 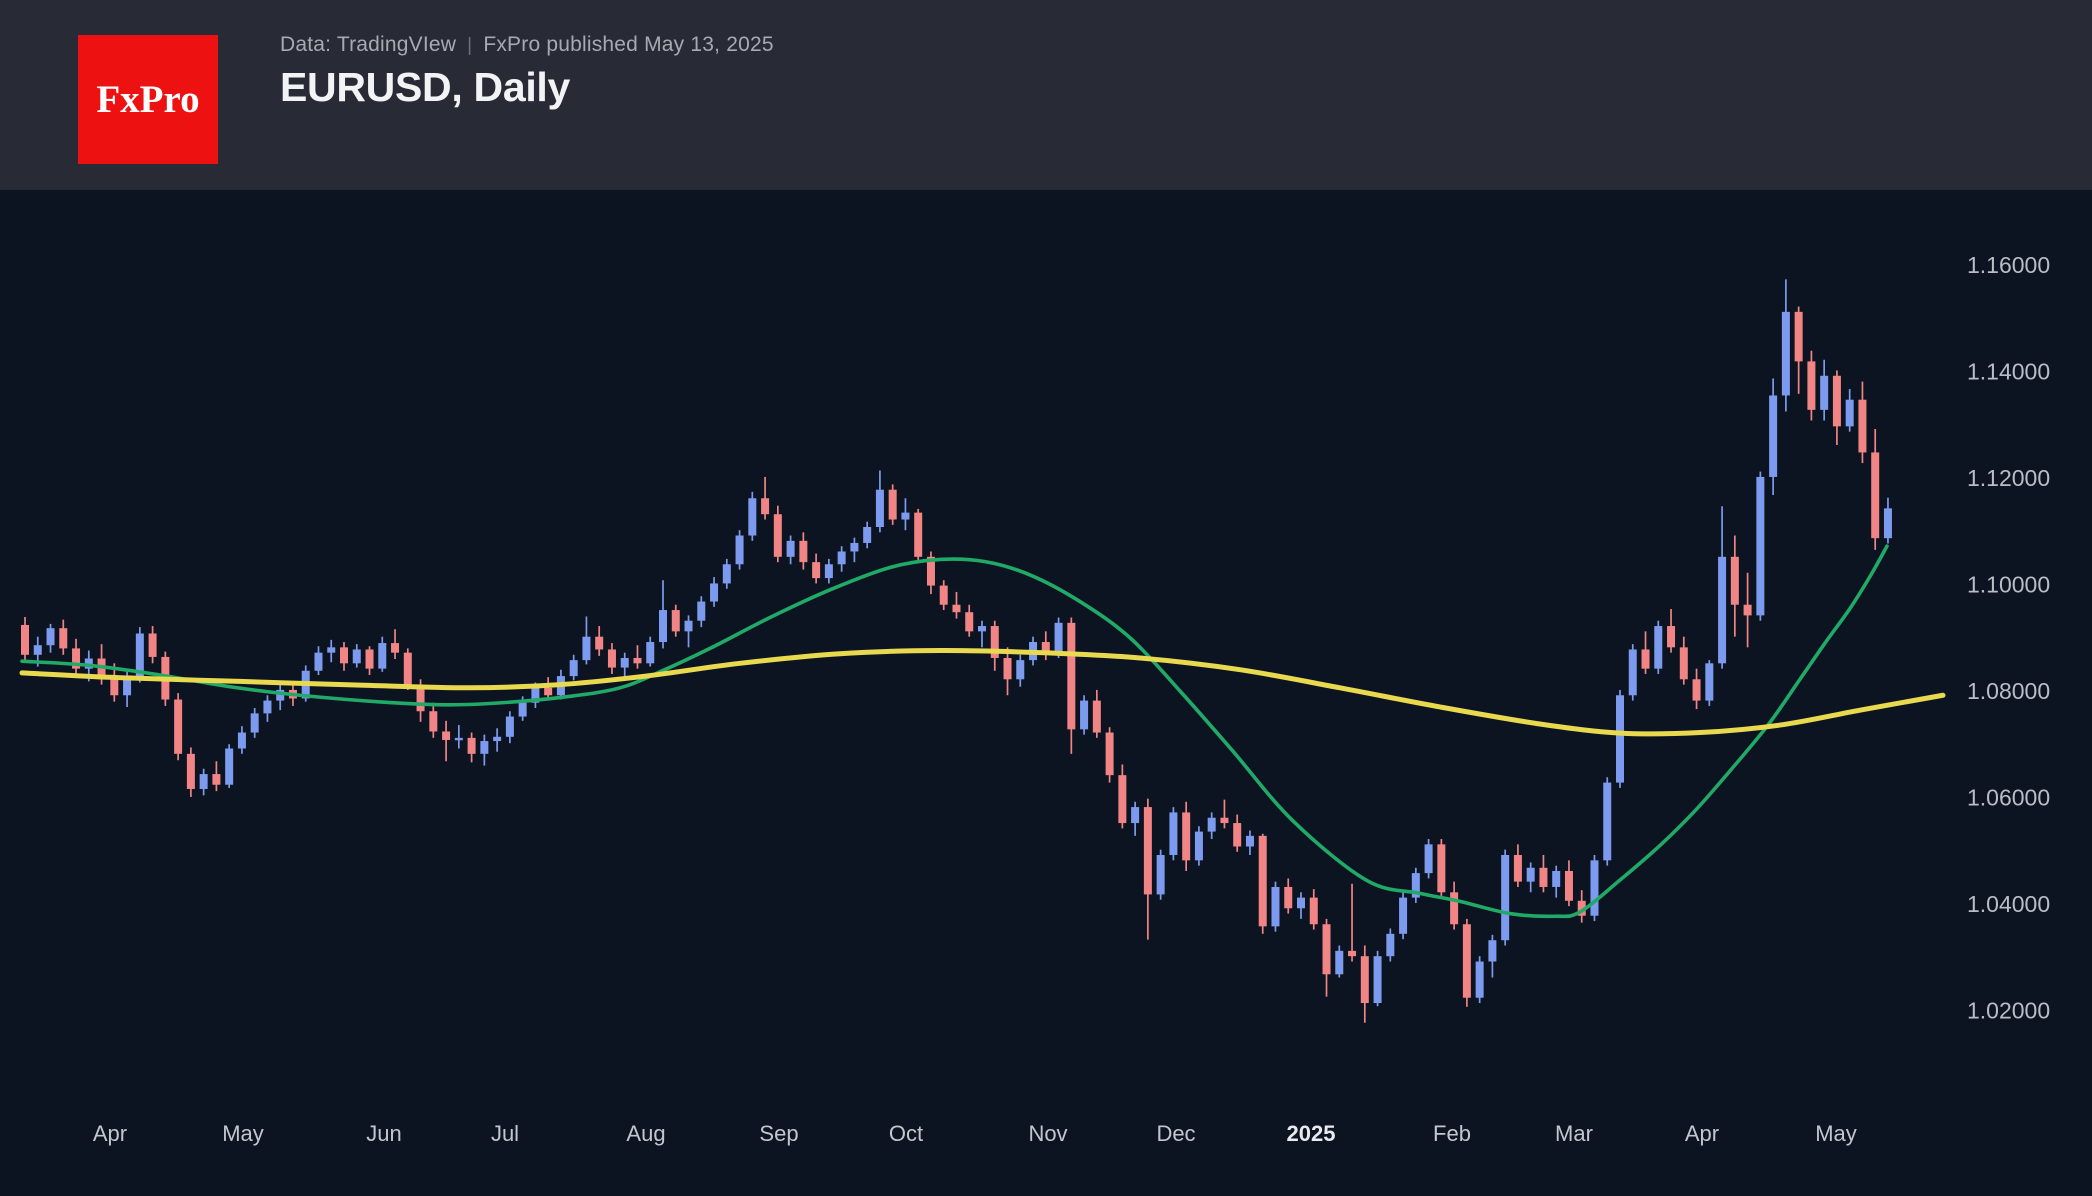 I want to click on y-axis-tick-label: 1.06000, so click(x=2008, y=798).